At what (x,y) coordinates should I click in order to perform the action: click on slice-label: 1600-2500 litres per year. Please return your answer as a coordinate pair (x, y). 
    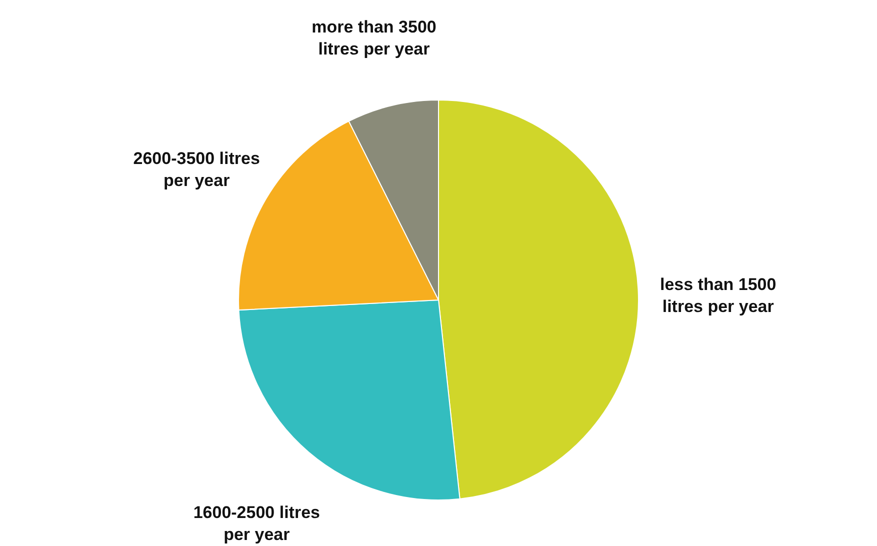
    Looking at the image, I should click on (256, 523).